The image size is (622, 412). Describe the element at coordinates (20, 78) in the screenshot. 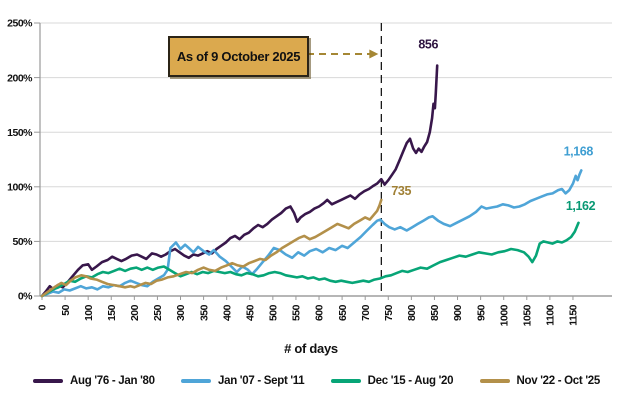

I see `y-tick-label: 200%` at that location.